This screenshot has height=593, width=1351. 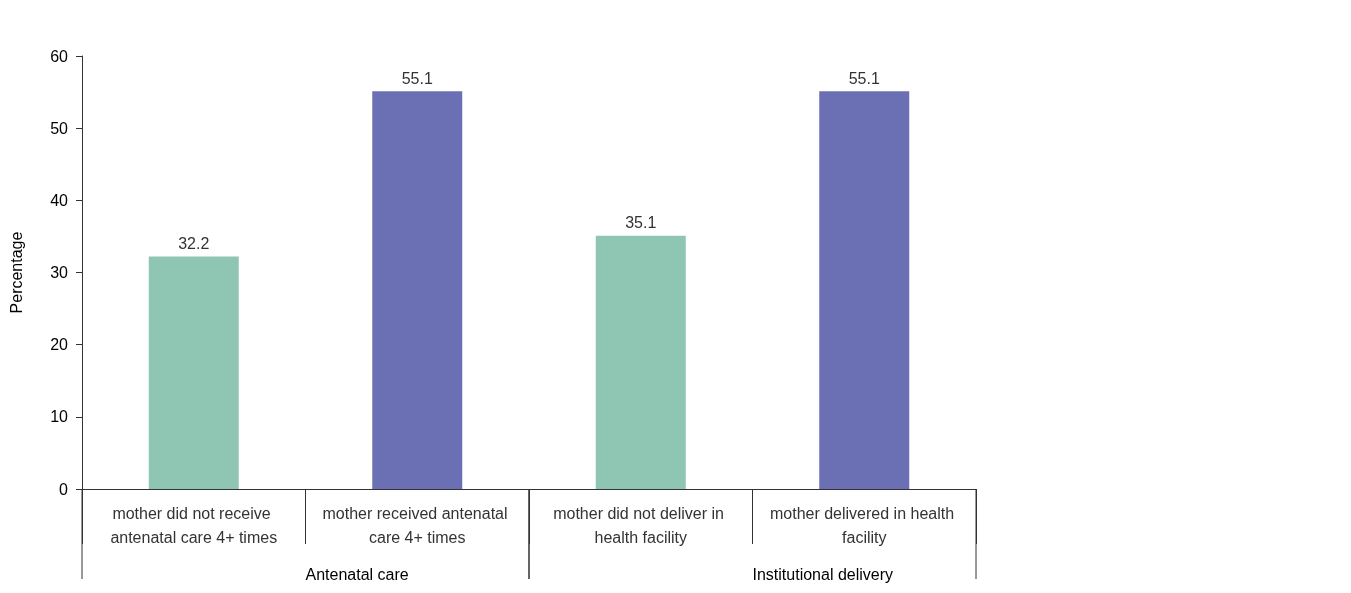 I want to click on y-tick-label: 60, so click(x=59, y=56).